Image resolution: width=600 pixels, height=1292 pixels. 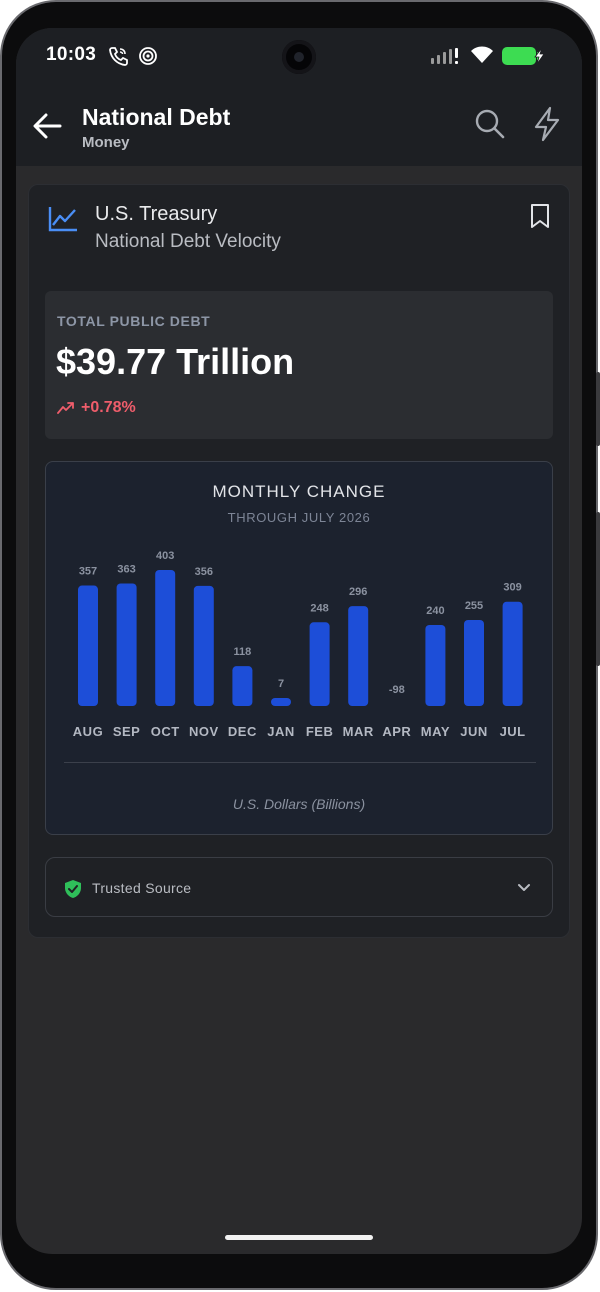 I want to click on home-indicator, so click(x=299, y=1237).